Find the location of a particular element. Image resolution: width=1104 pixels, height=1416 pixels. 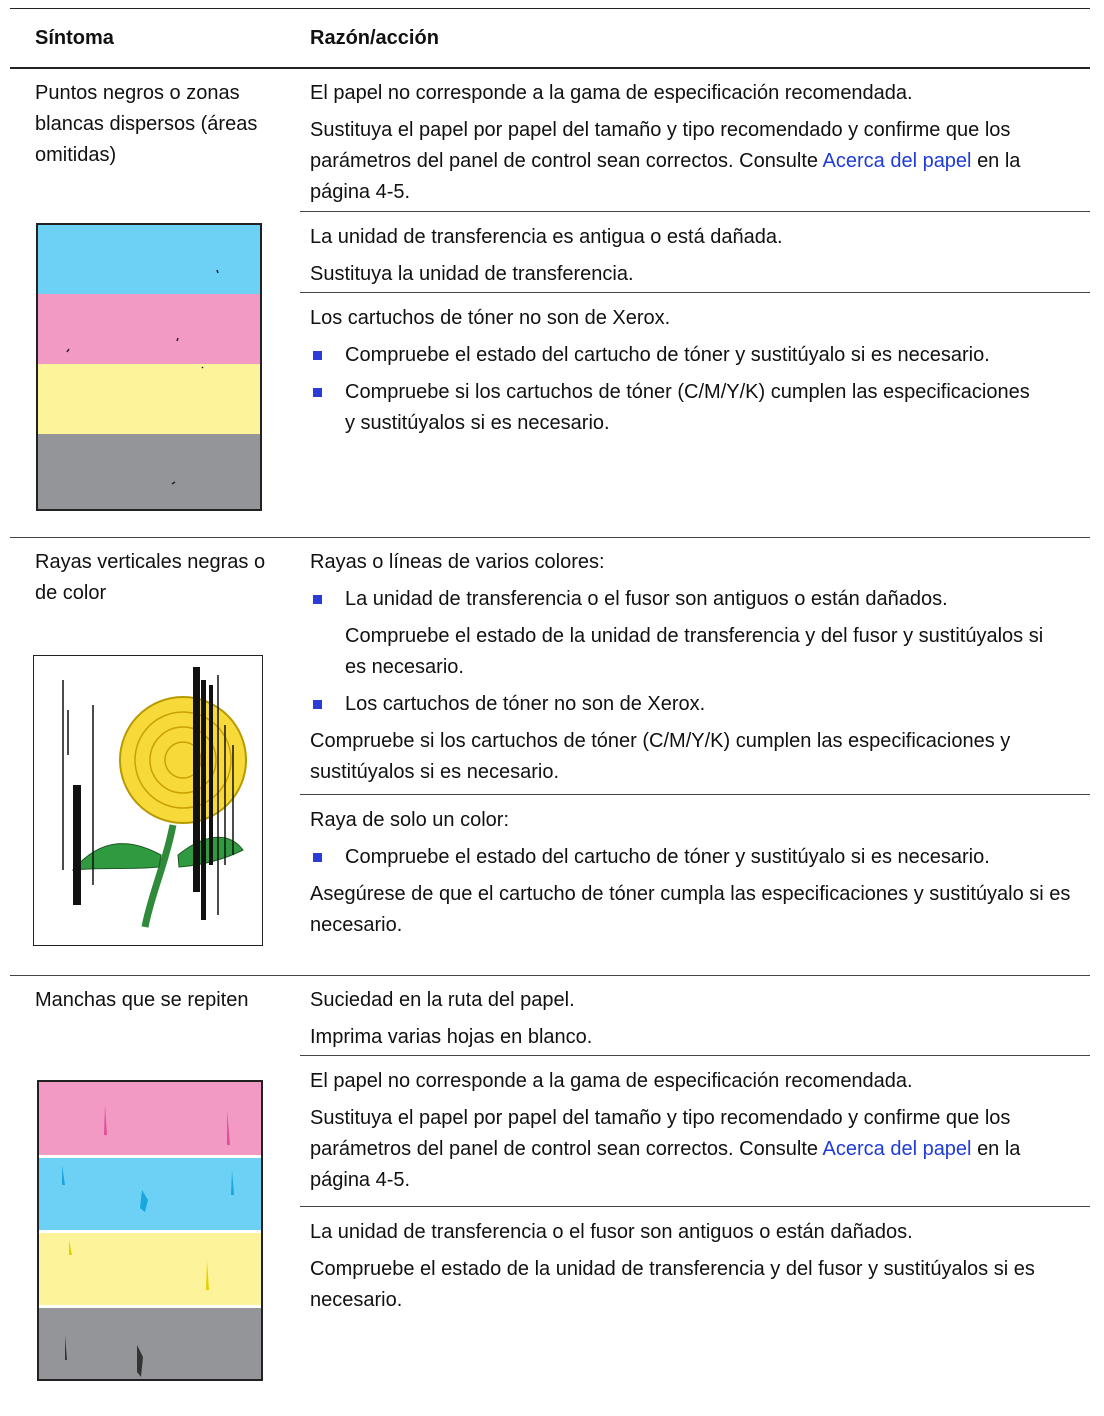

symptom: Manchas que se repiten is located at coordinates (142, 1000).